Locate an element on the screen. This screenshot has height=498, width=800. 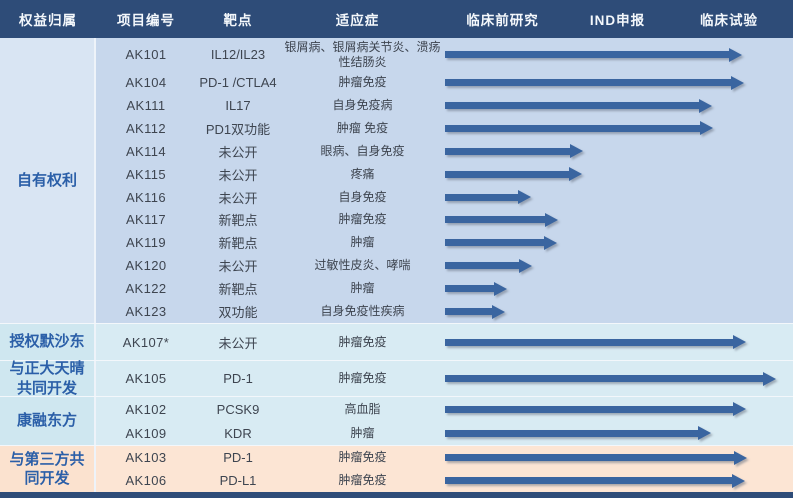
table-row: AK120 未公开 过敏性皮炎、哮喘 is located at coordinates (444, 265).